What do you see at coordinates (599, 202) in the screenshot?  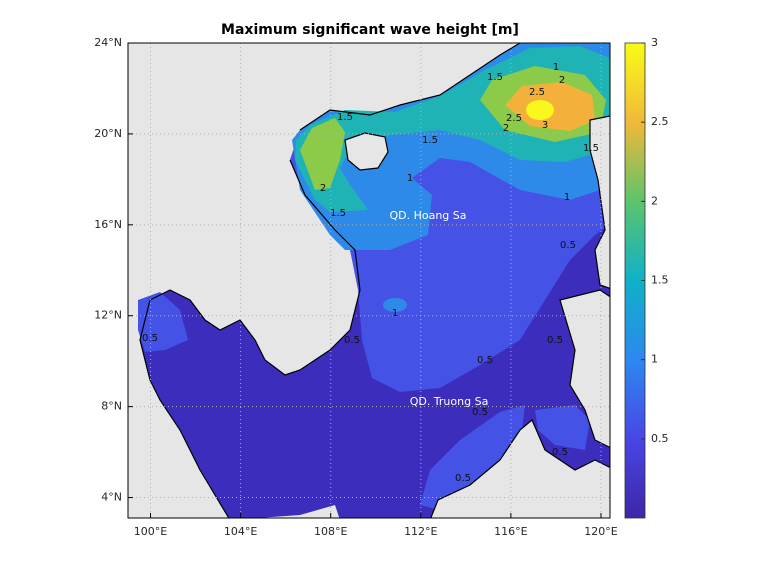 I see `philippines` at bounding box center [599, 202].